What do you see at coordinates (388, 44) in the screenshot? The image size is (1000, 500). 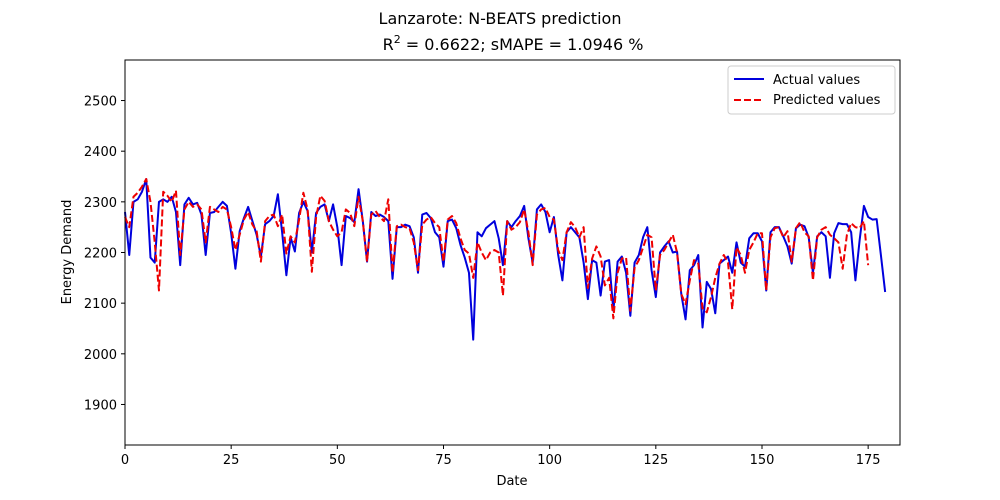 I see `subtitle-r-label: R` at bounding box center [388, 44].